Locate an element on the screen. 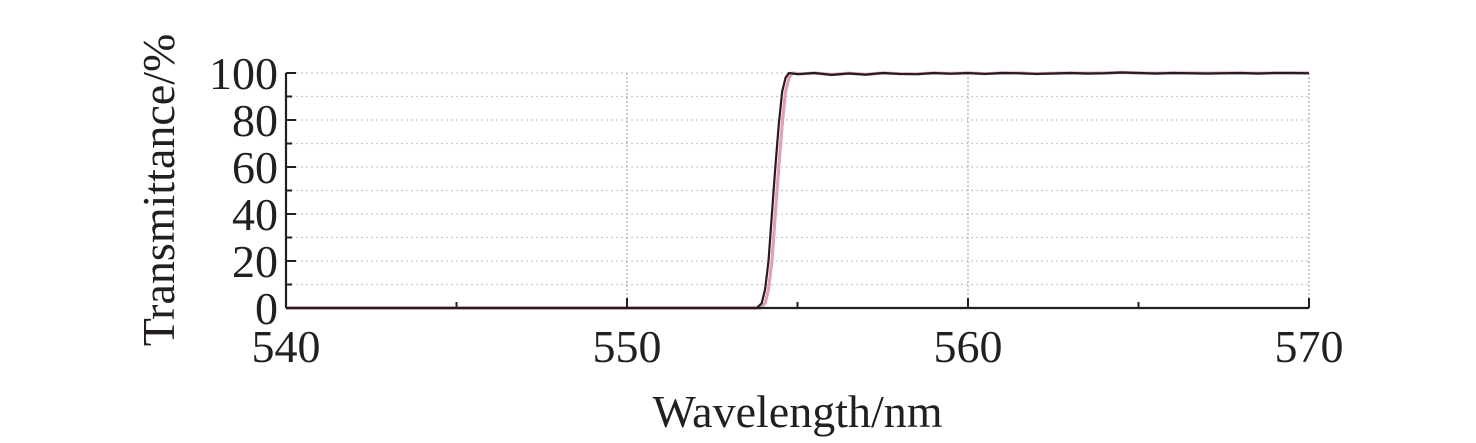  y-tick-label: 60 is located at coordinates (255, 167).